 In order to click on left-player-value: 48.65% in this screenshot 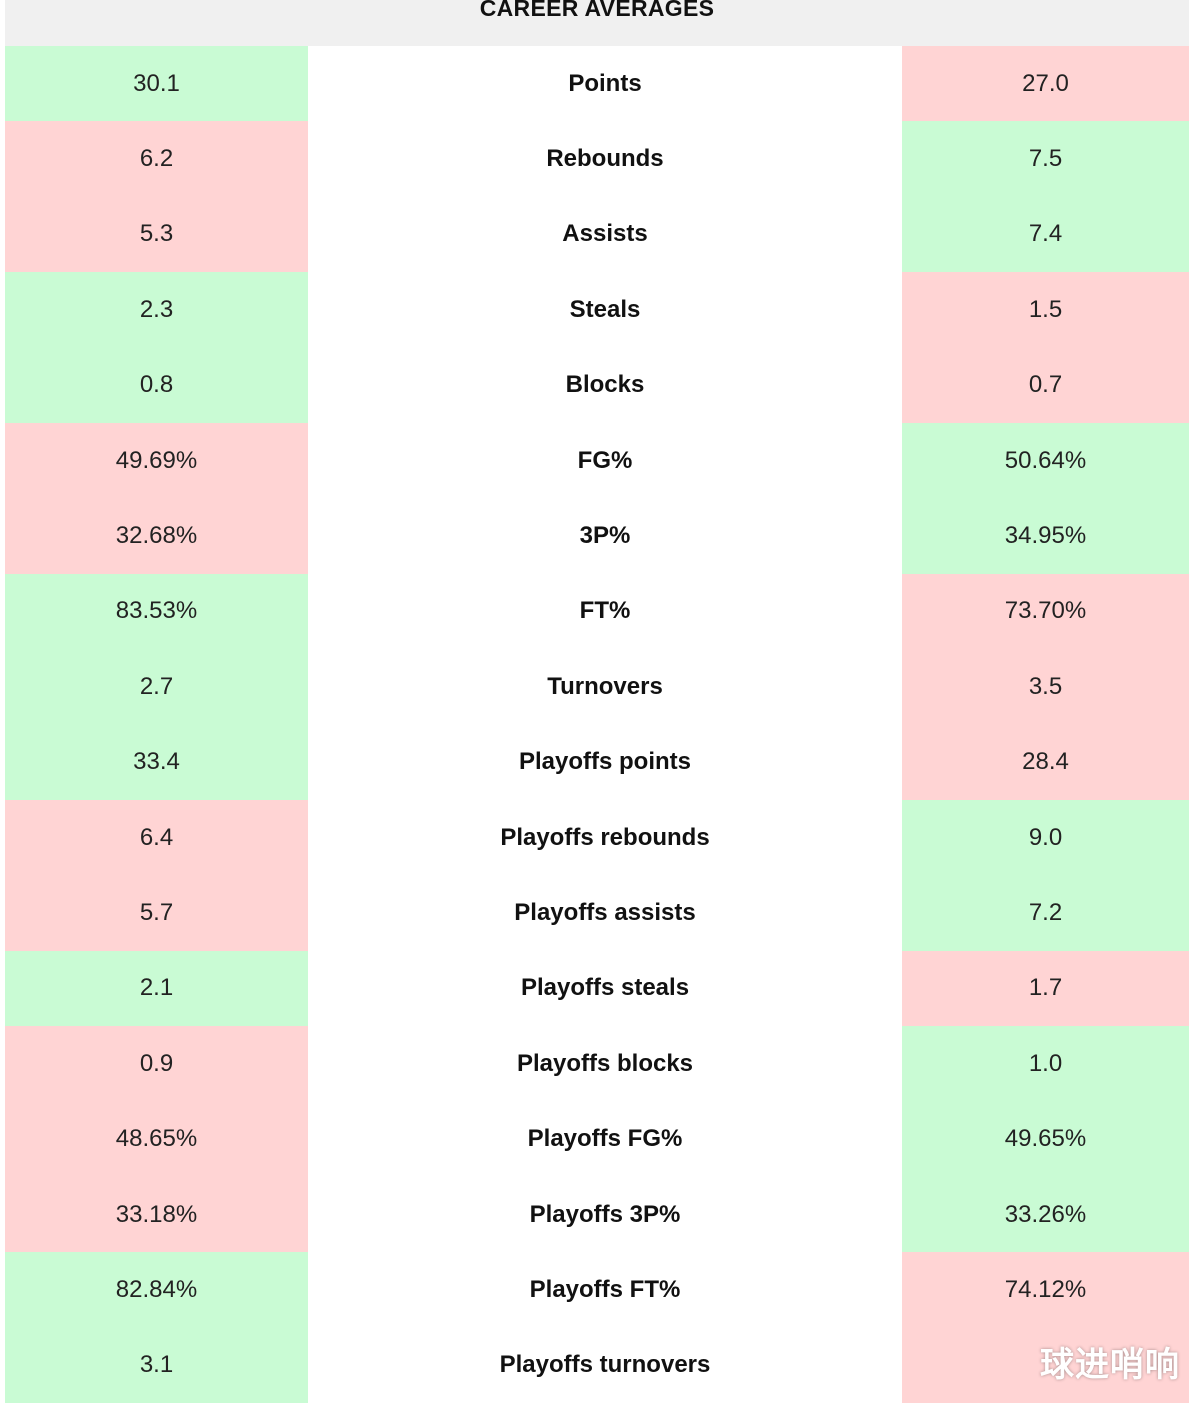, I will do `click(156, 1139)`.